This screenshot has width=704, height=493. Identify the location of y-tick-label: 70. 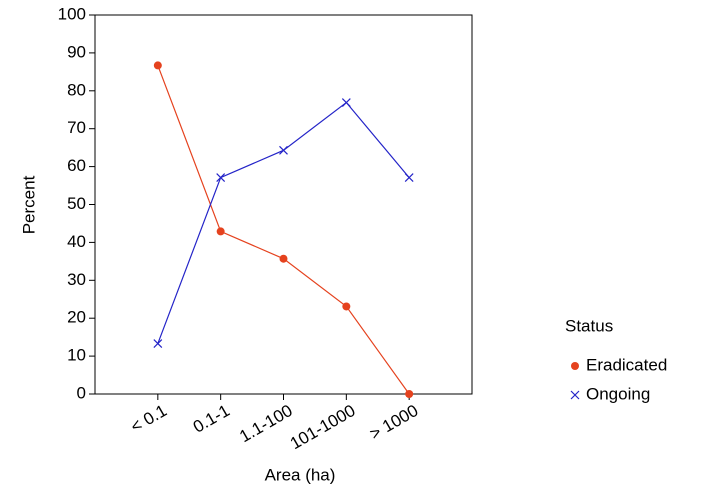
(76, 127).